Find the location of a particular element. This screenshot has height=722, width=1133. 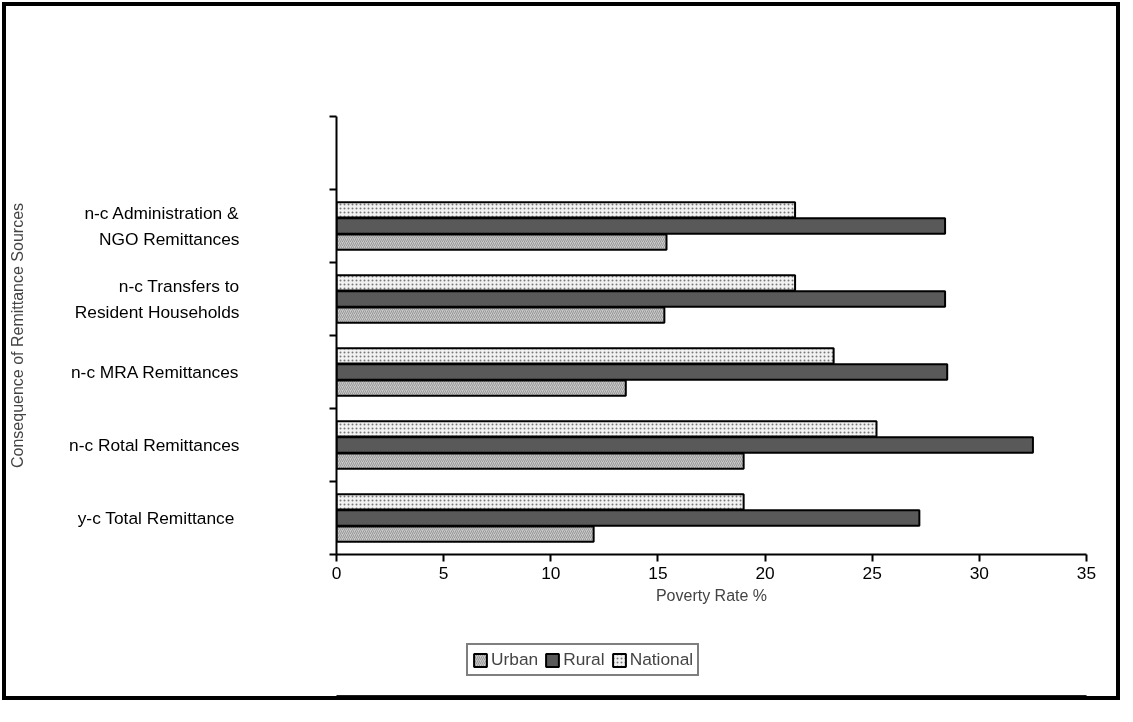

y-tick-label: y-c Total Remittance is located at coordinates (156, 518).